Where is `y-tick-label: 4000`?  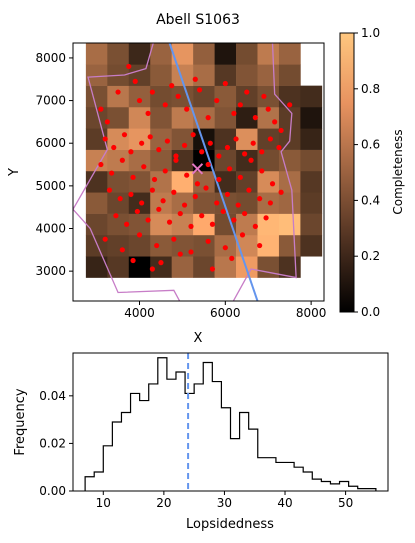
y-tick-label: 4000 is located at coordinates (50, 229).